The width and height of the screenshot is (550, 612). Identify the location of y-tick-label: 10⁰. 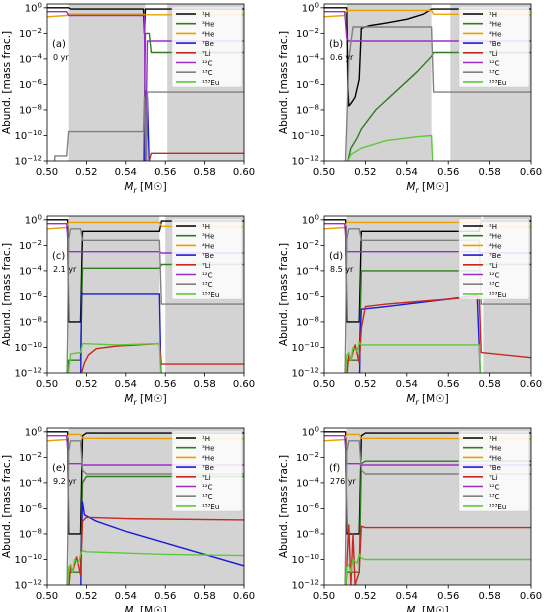
(310, 431).